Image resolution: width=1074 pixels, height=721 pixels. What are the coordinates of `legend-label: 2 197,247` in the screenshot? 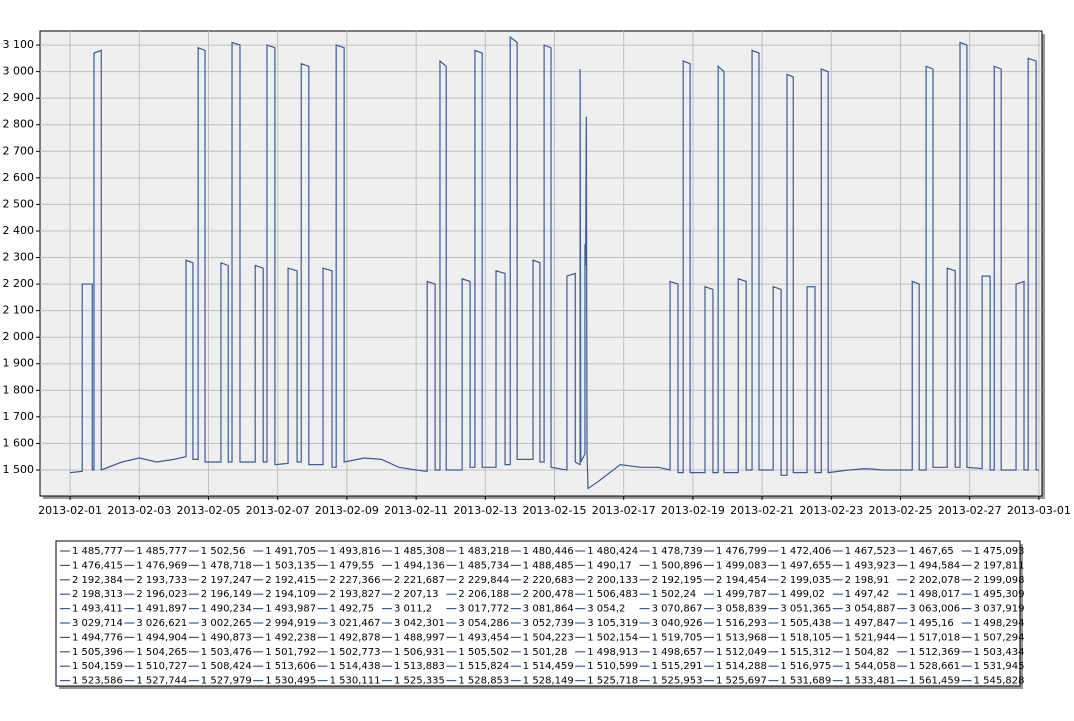 It's located at (226, 580).